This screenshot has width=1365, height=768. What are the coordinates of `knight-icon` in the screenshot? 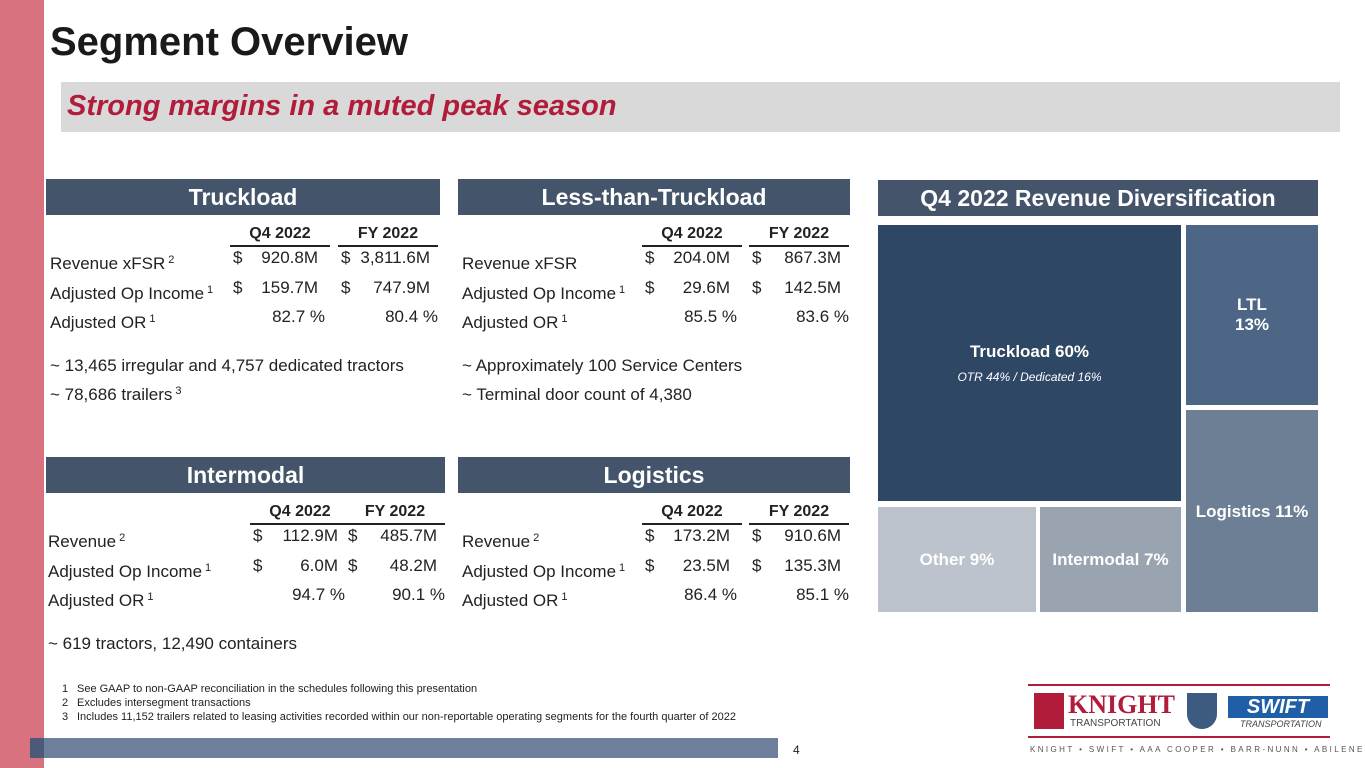 It's located at (1049, 711).